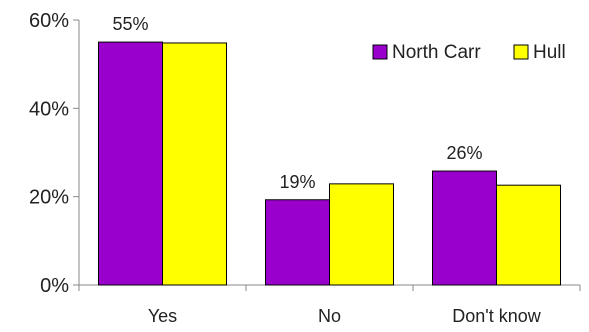  Describe the element at coordinates (54, 153) in the screenshot. I see `y-axis: 0% 20% 40% 60%` at that location.